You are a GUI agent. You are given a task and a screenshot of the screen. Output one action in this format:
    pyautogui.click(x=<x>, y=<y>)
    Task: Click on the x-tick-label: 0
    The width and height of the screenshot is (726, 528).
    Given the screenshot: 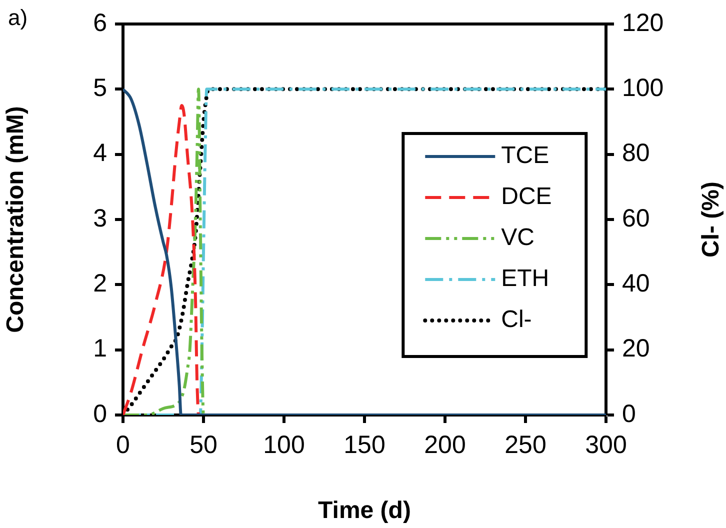 What is the action you would take?
    pyautogui.click(x=123, y=444)
    